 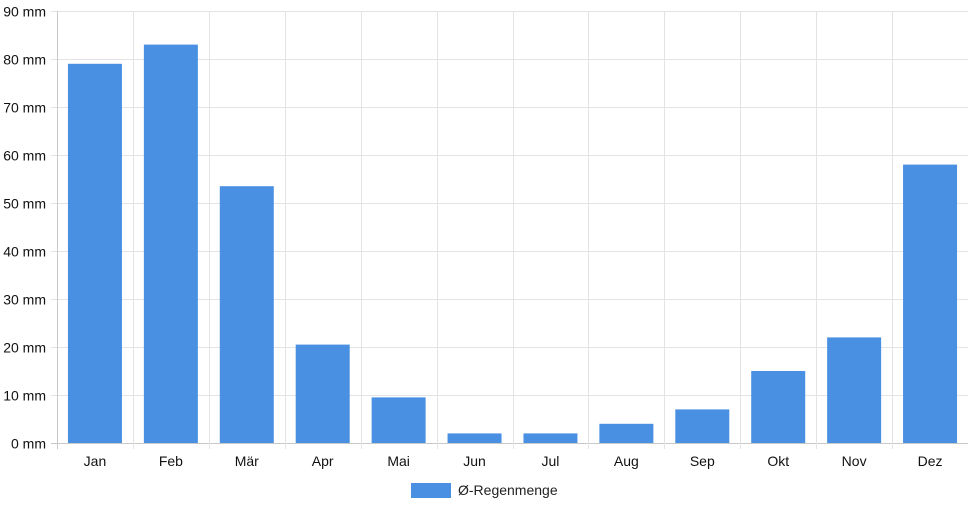 What do you see at coordinates (24, 252) in the screenshot?
I see `y-tick-label: 40 mm` at bounding box center [24, 252].